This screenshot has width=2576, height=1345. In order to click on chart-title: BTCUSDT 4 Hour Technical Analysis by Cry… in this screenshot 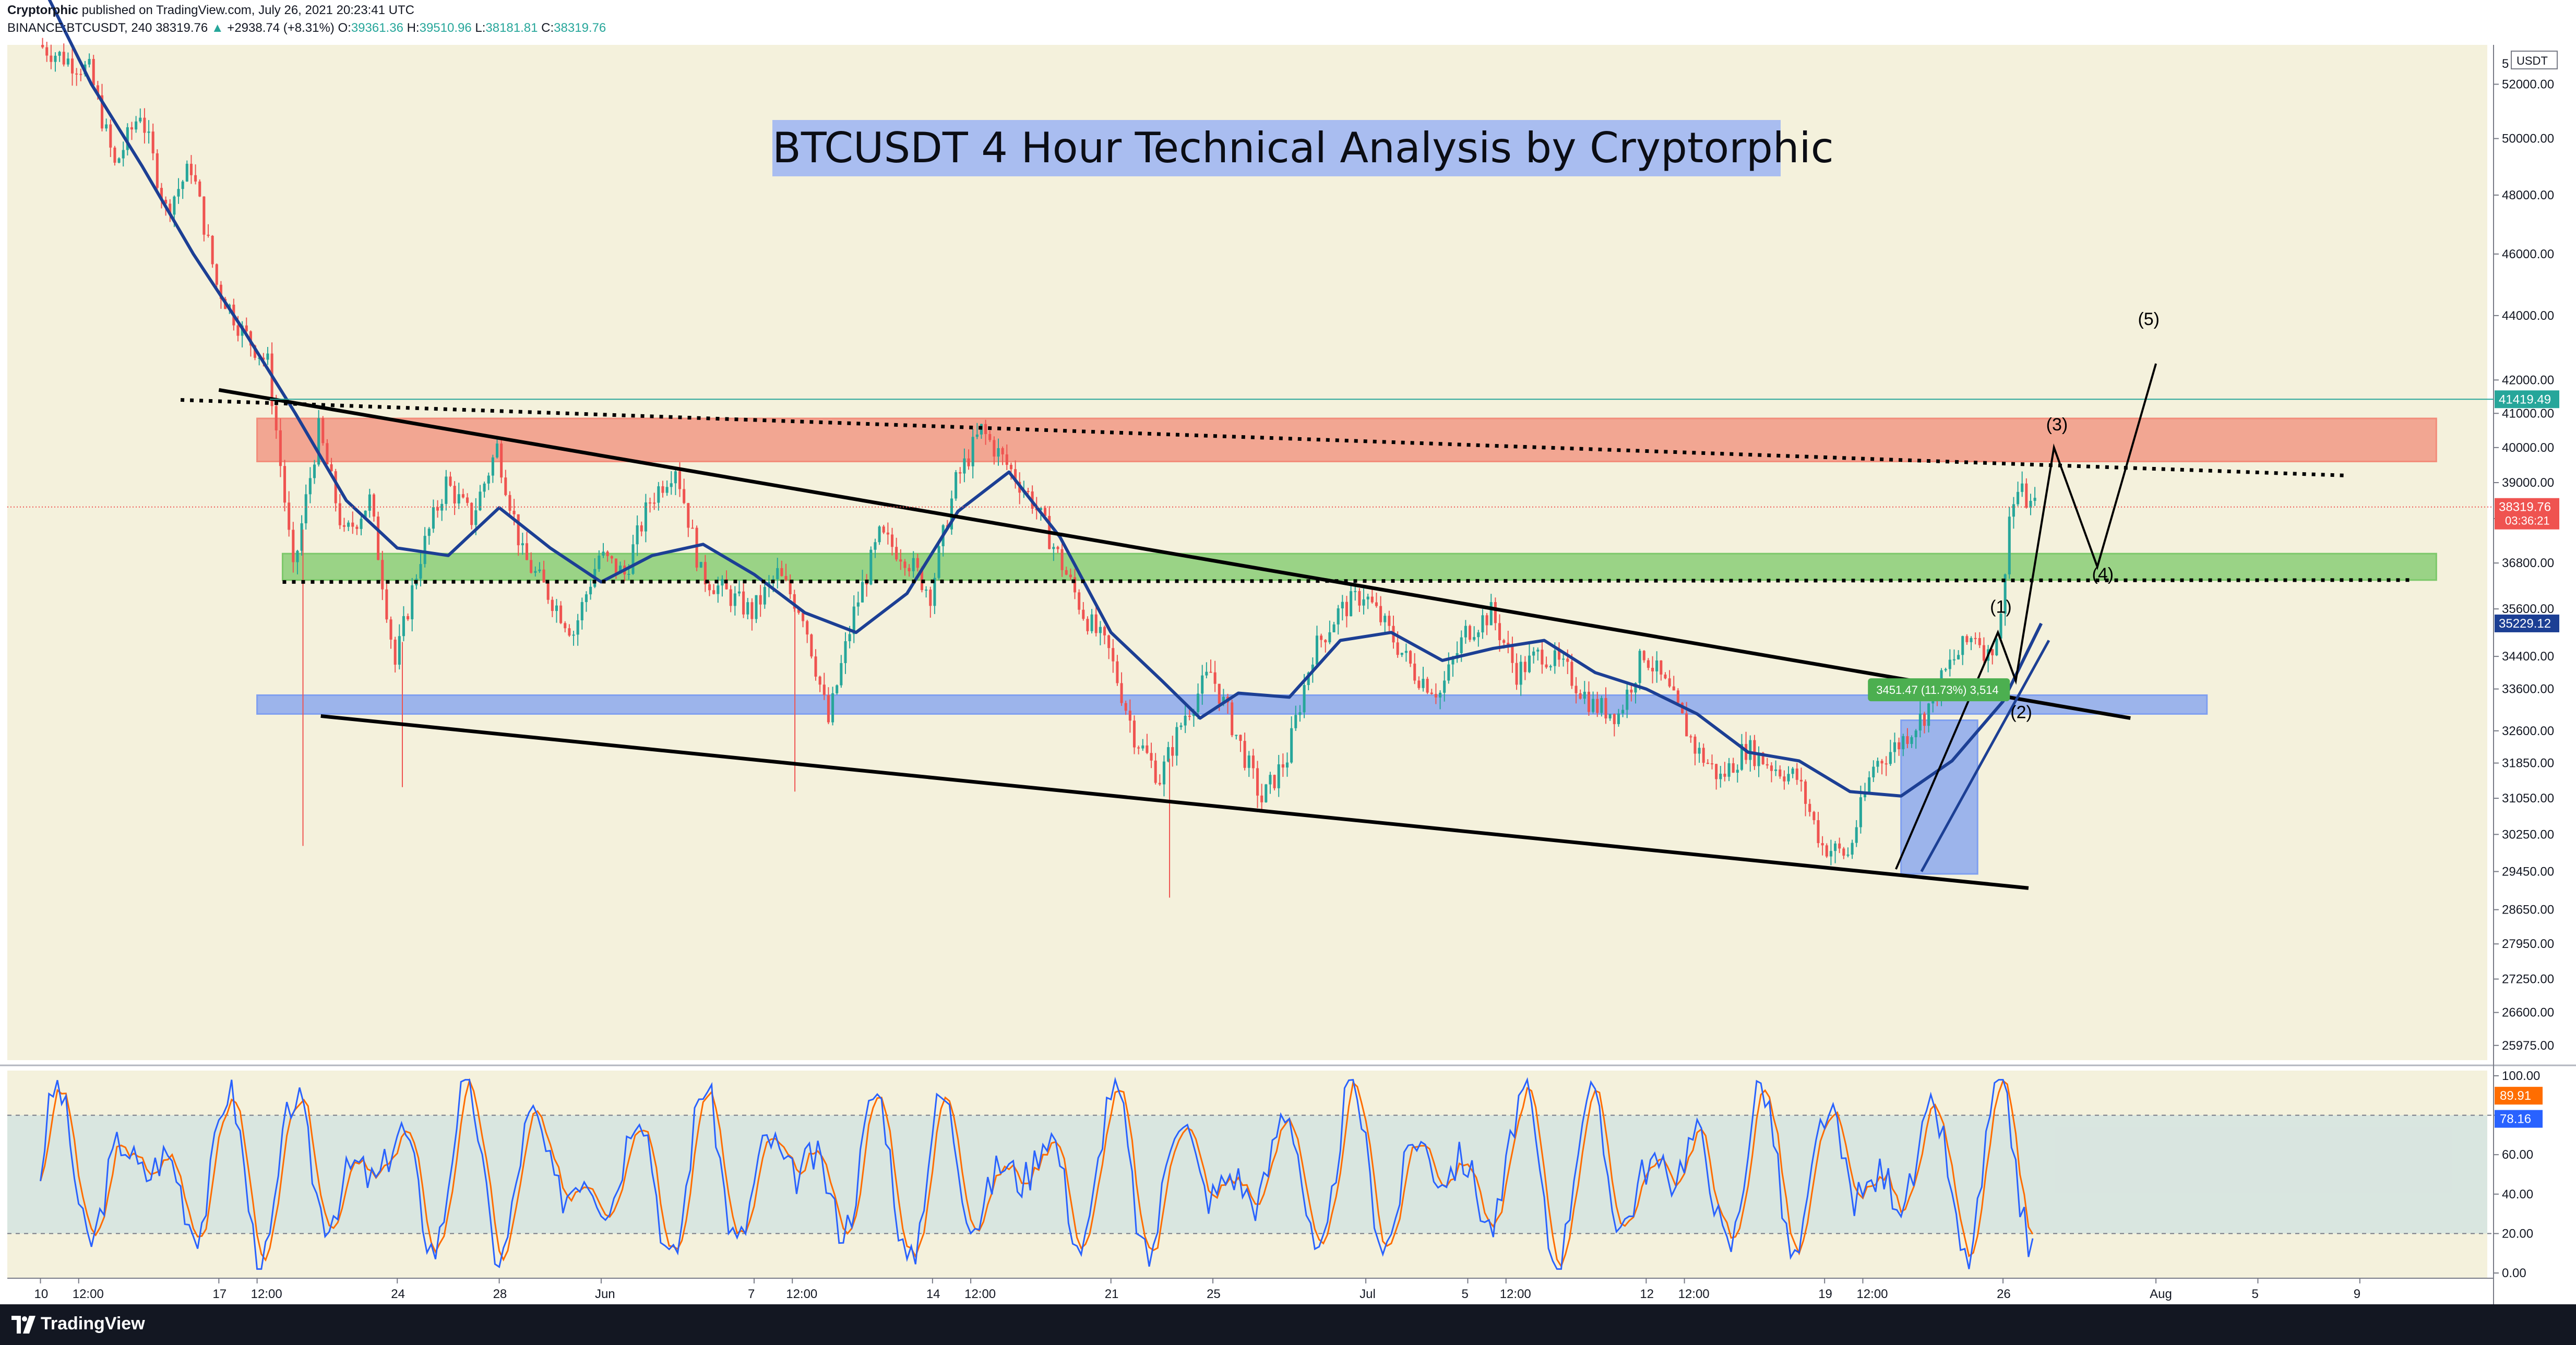, I will do `click(1303, 148)`.